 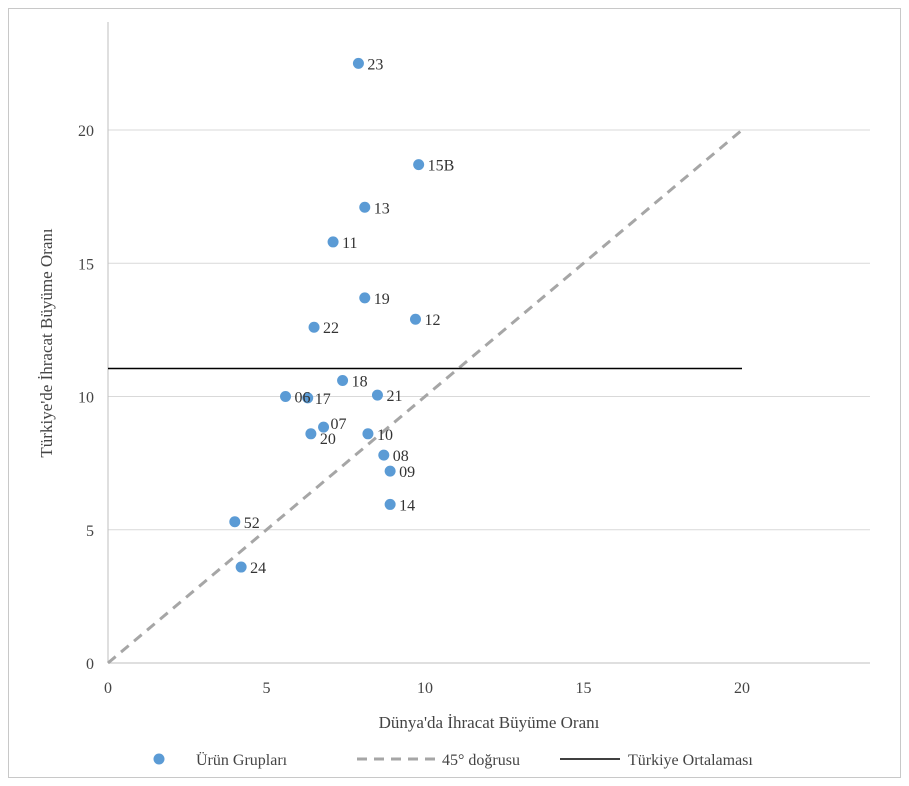 I want to click on point-label-17: 17, so click(x=323, y=399).